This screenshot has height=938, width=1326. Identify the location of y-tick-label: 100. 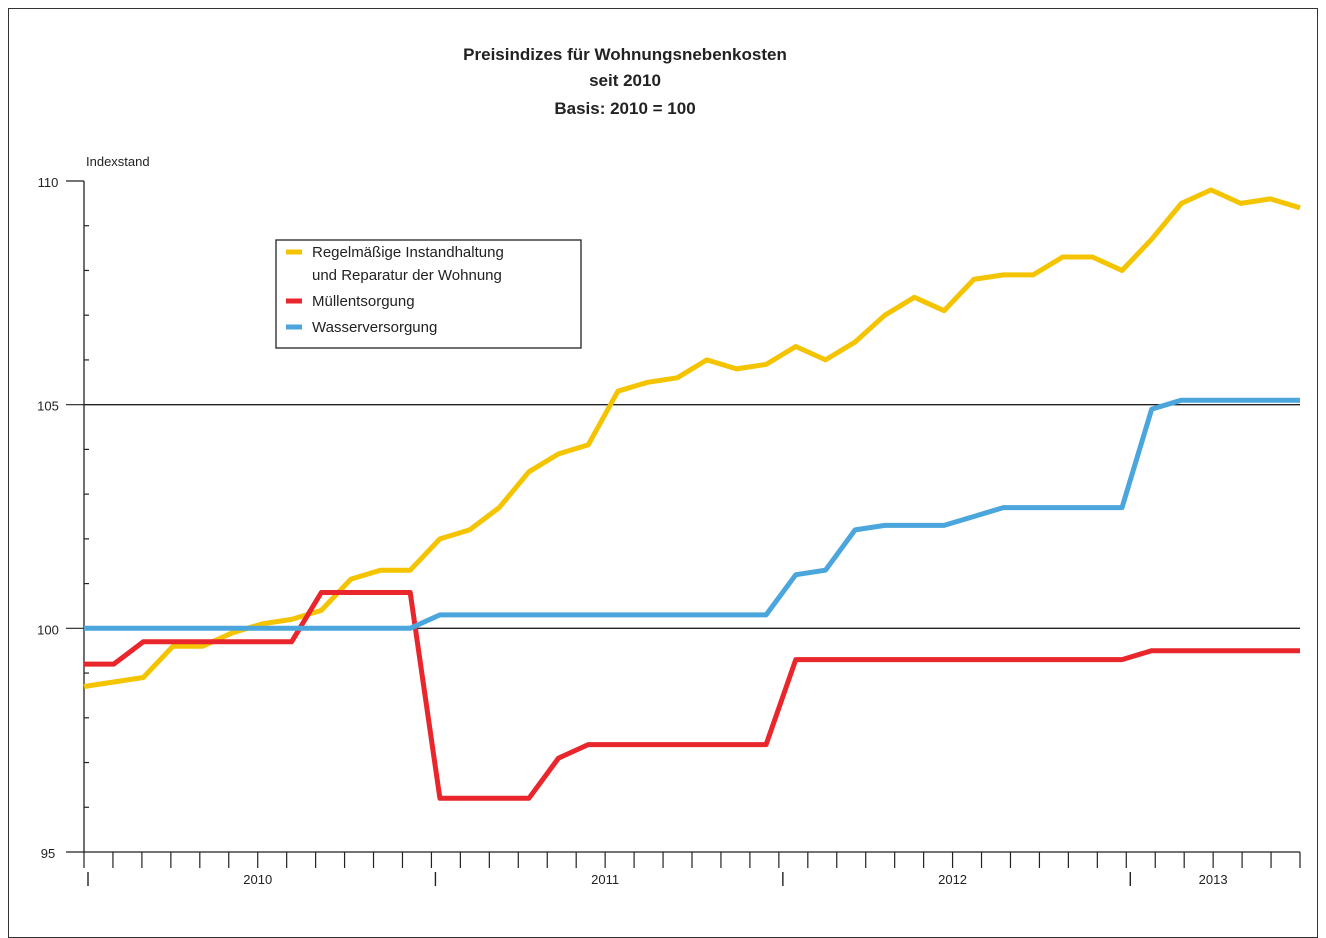
(48, 629).